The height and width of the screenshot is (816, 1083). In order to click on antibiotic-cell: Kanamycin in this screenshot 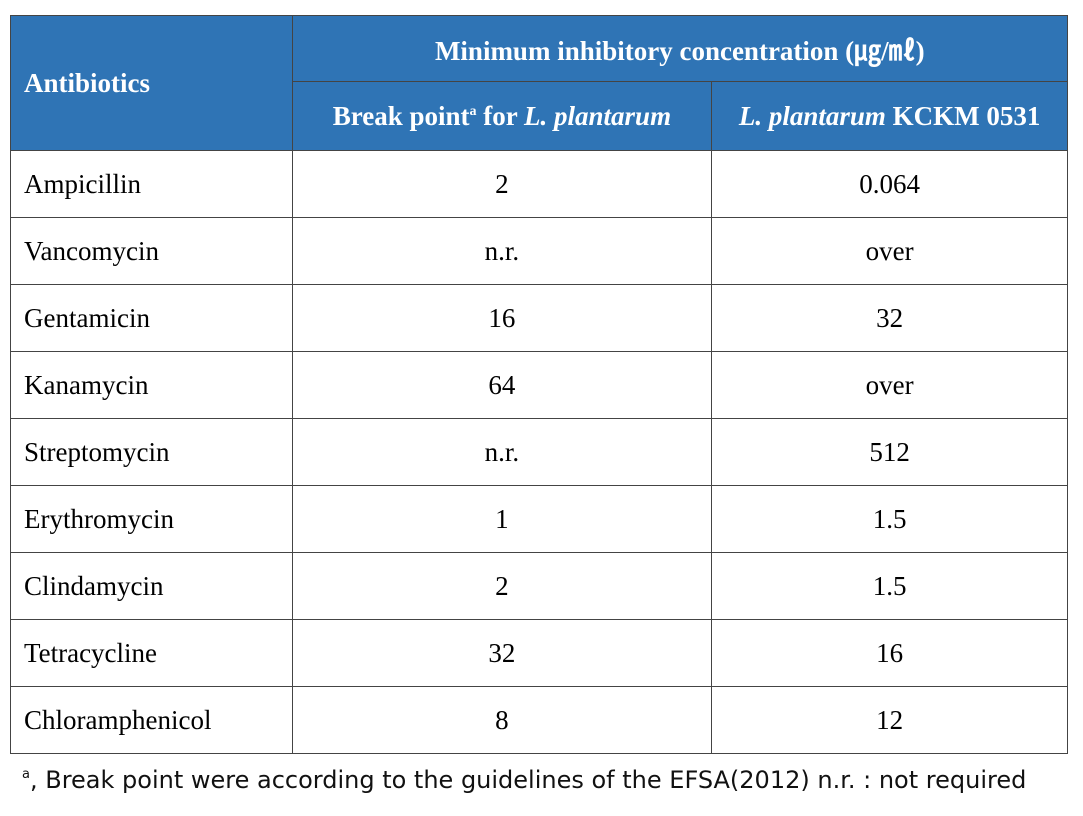, I will do `click(151, 385)`.